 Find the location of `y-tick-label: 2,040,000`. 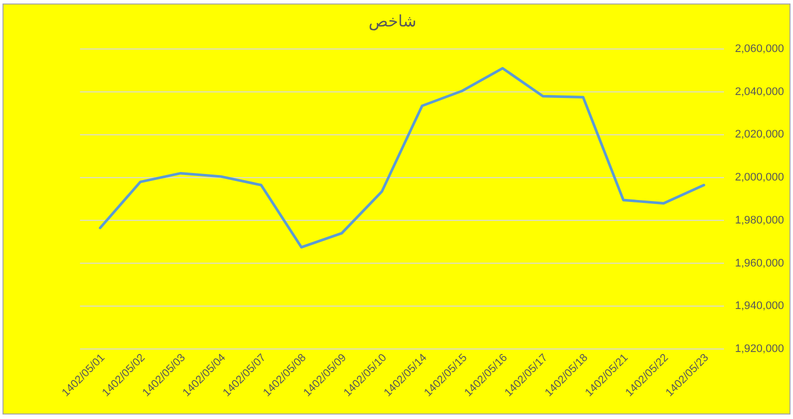

y-tick-label: 2,040,000 is located at coordinates (759, 92).